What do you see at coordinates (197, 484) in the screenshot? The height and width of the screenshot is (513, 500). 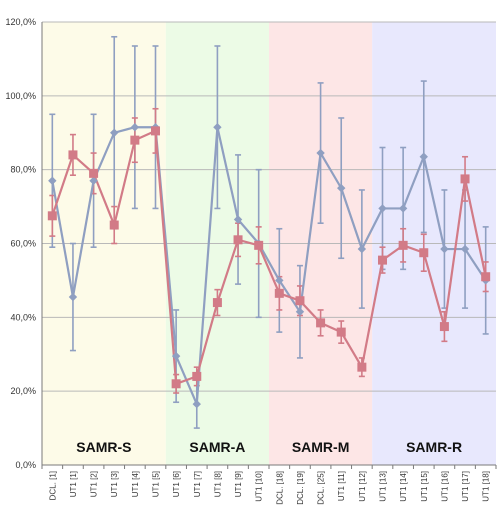 I see `x-tick-label-7: UT1 [7]` at bounding box center [197, 484].